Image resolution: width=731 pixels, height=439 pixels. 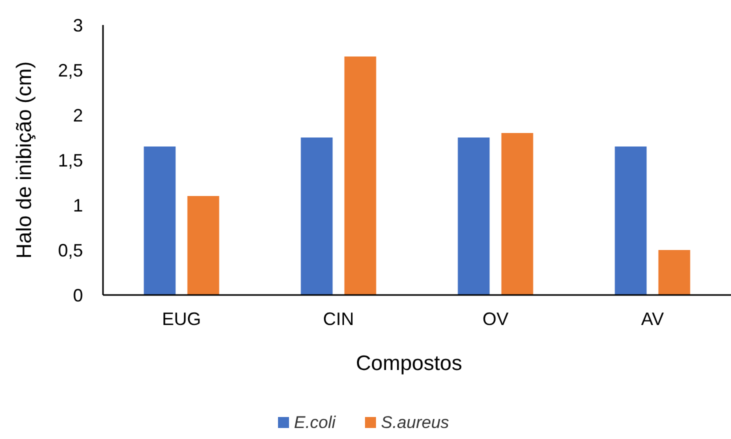 What do you see at coordinates (70, 160) in the screenshot?
I see `y-tick-label: 1,5` at bounding box center [70, 160].